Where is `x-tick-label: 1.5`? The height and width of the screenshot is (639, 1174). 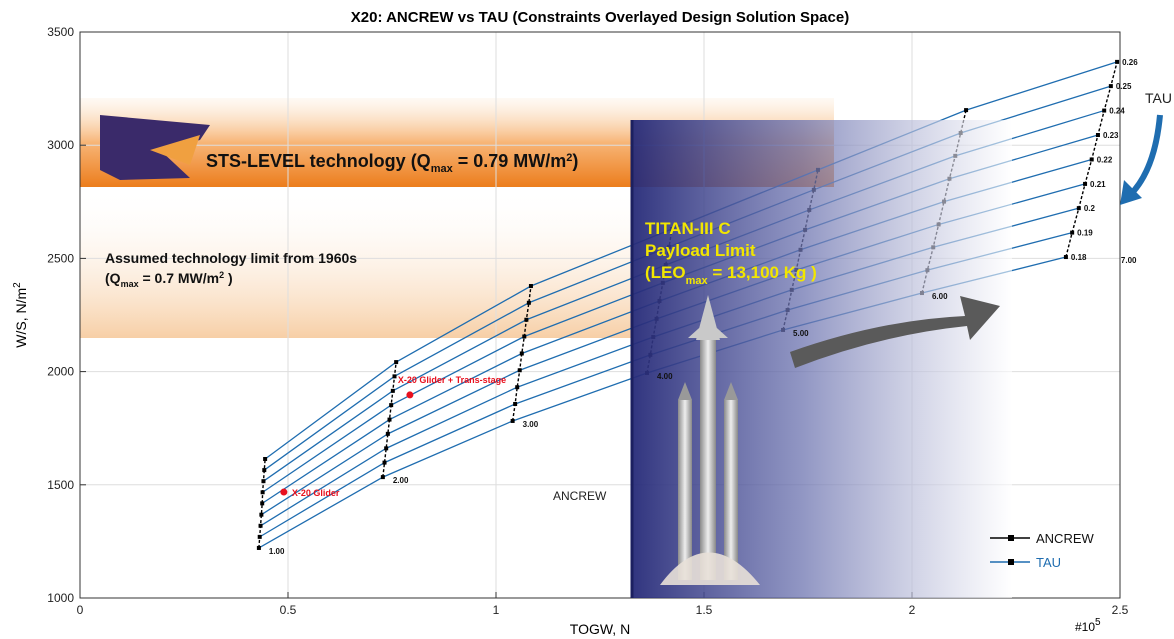 x-tick-label: 1.5 is located at coordinates (704, 610).